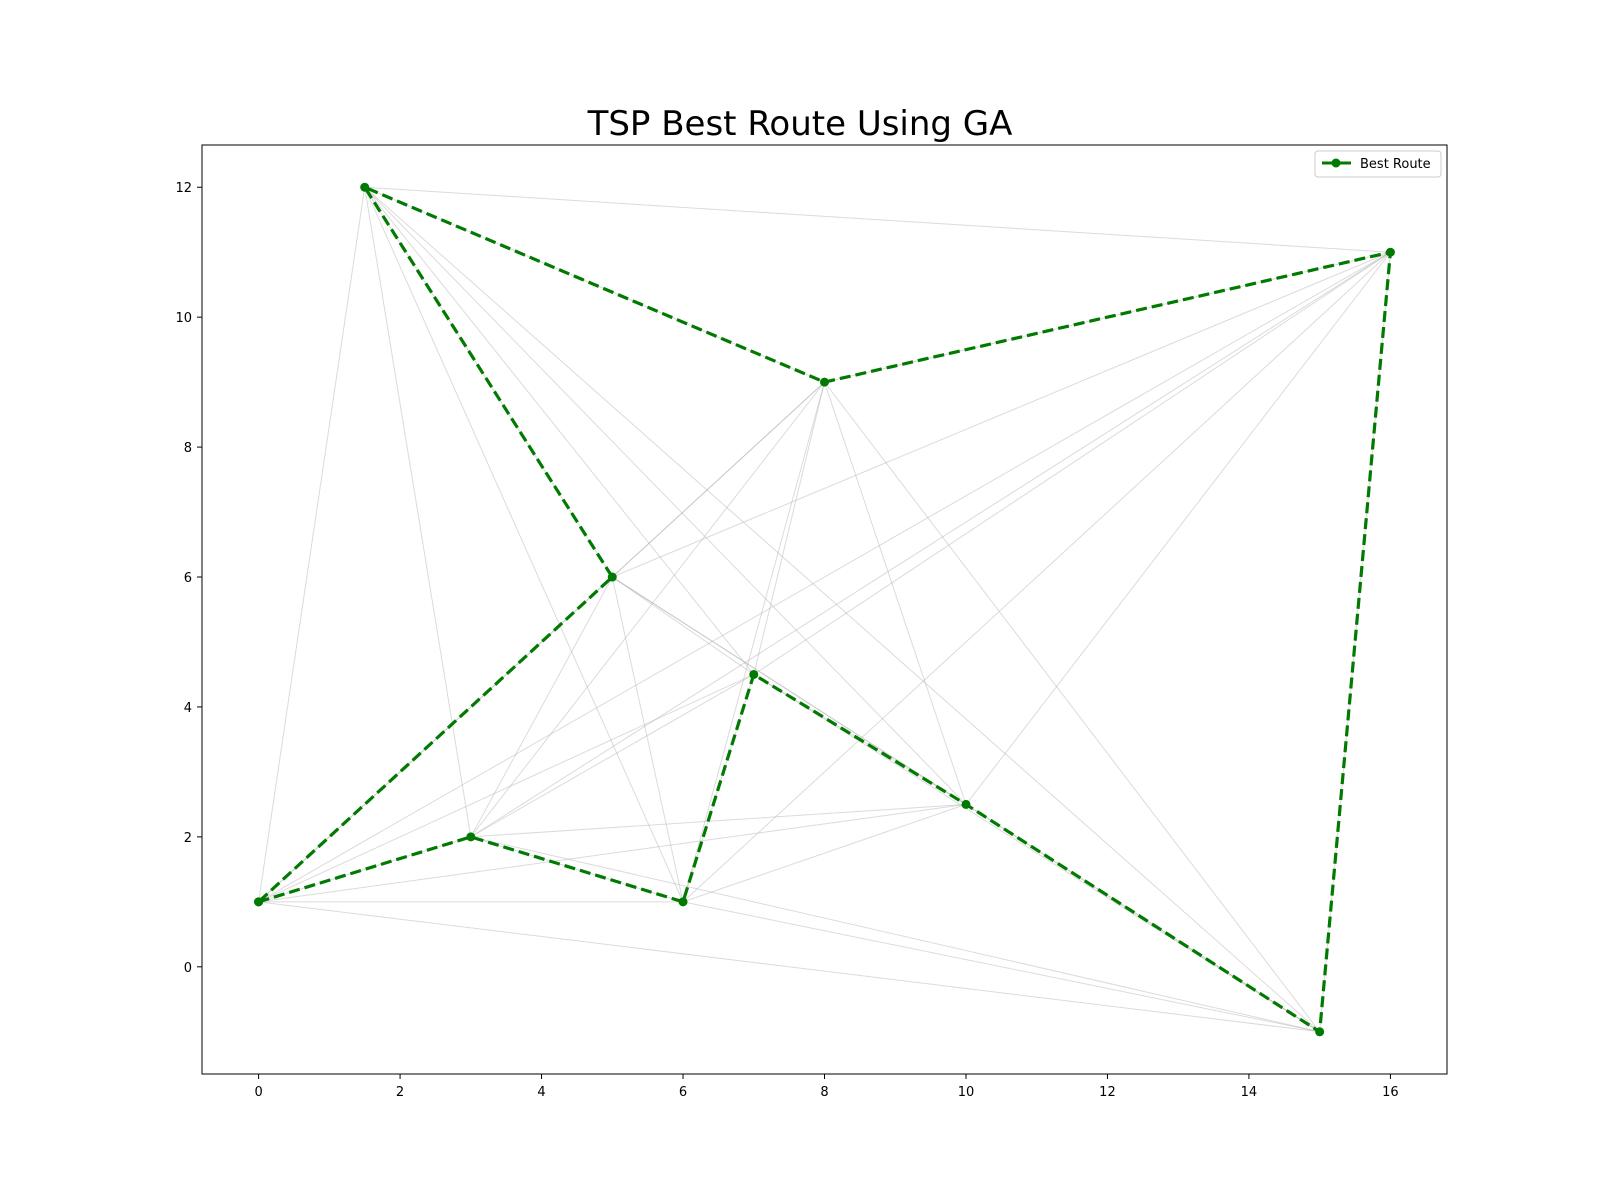 The height and width of the screenshot is (1200, 1600). I want to click on legend: Best Route, so click(1378, 164).